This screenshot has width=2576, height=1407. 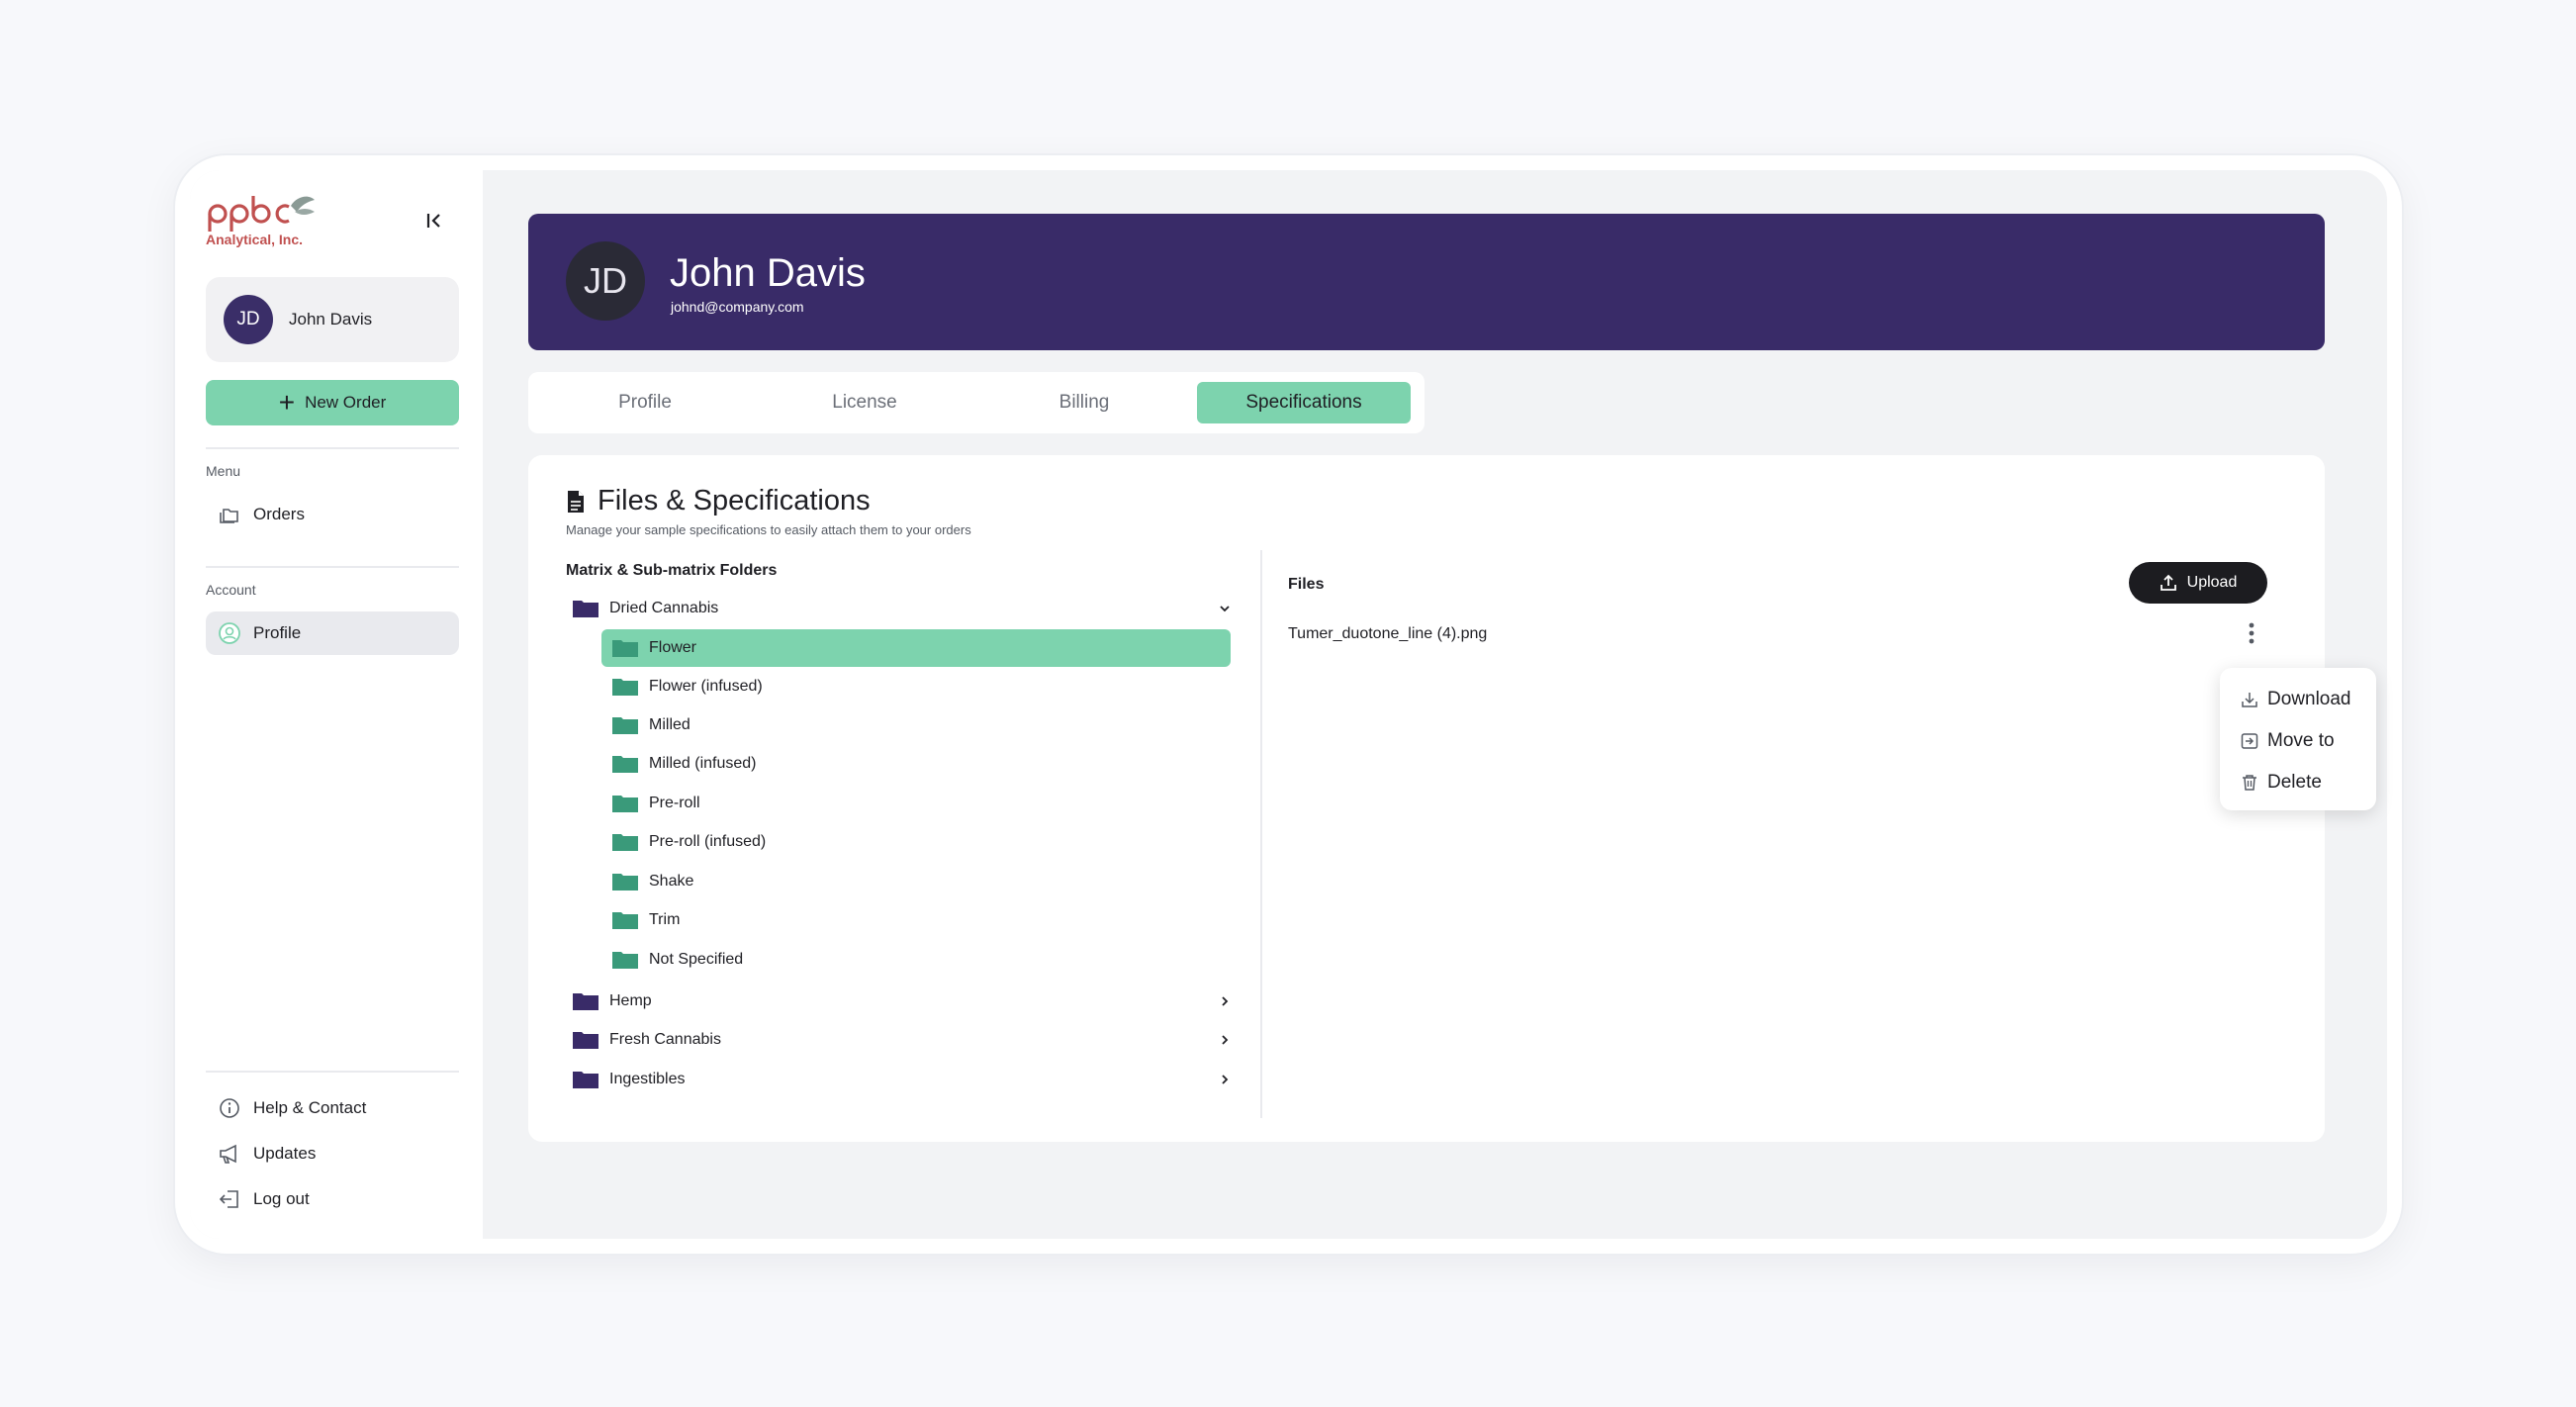 What do you see at coordinates (916, 803) in the screenshot?
I see `subfolder-pre-roll: Pre-roll` at bounding box center [916, 803].